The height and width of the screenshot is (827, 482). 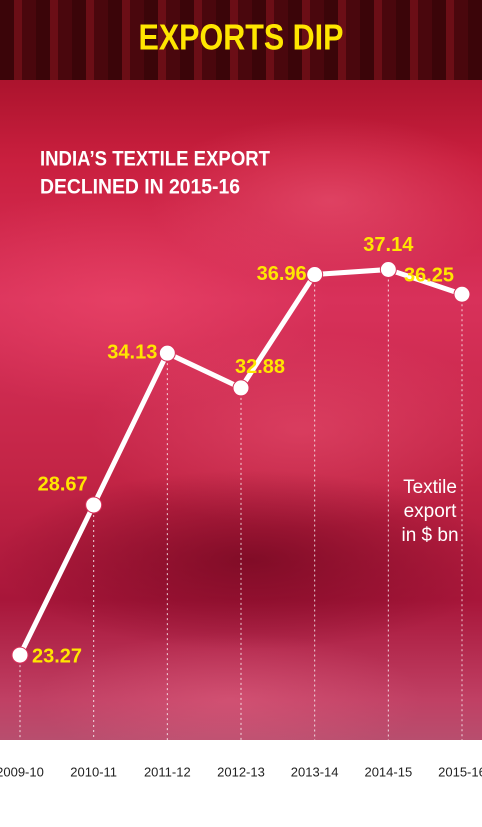 I want to click on data-label: 34.13, so click(x=132, y=352).